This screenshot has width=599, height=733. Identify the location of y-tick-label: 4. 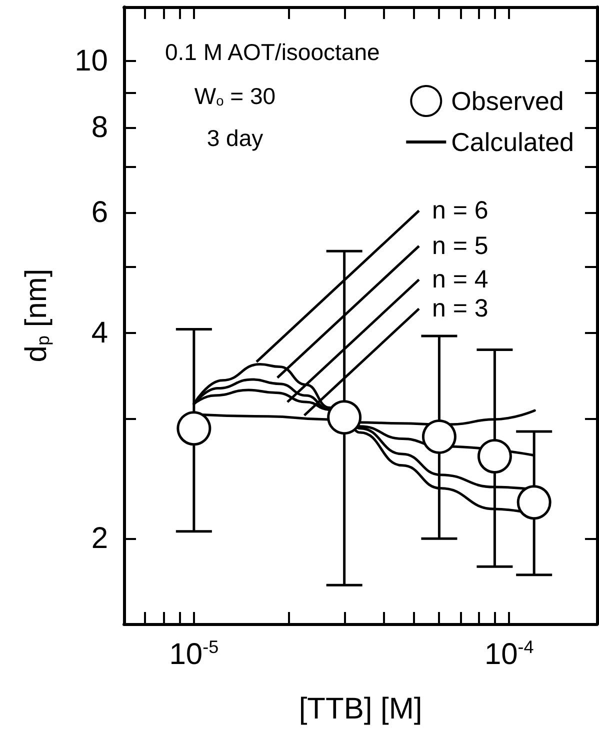
(99, 333).